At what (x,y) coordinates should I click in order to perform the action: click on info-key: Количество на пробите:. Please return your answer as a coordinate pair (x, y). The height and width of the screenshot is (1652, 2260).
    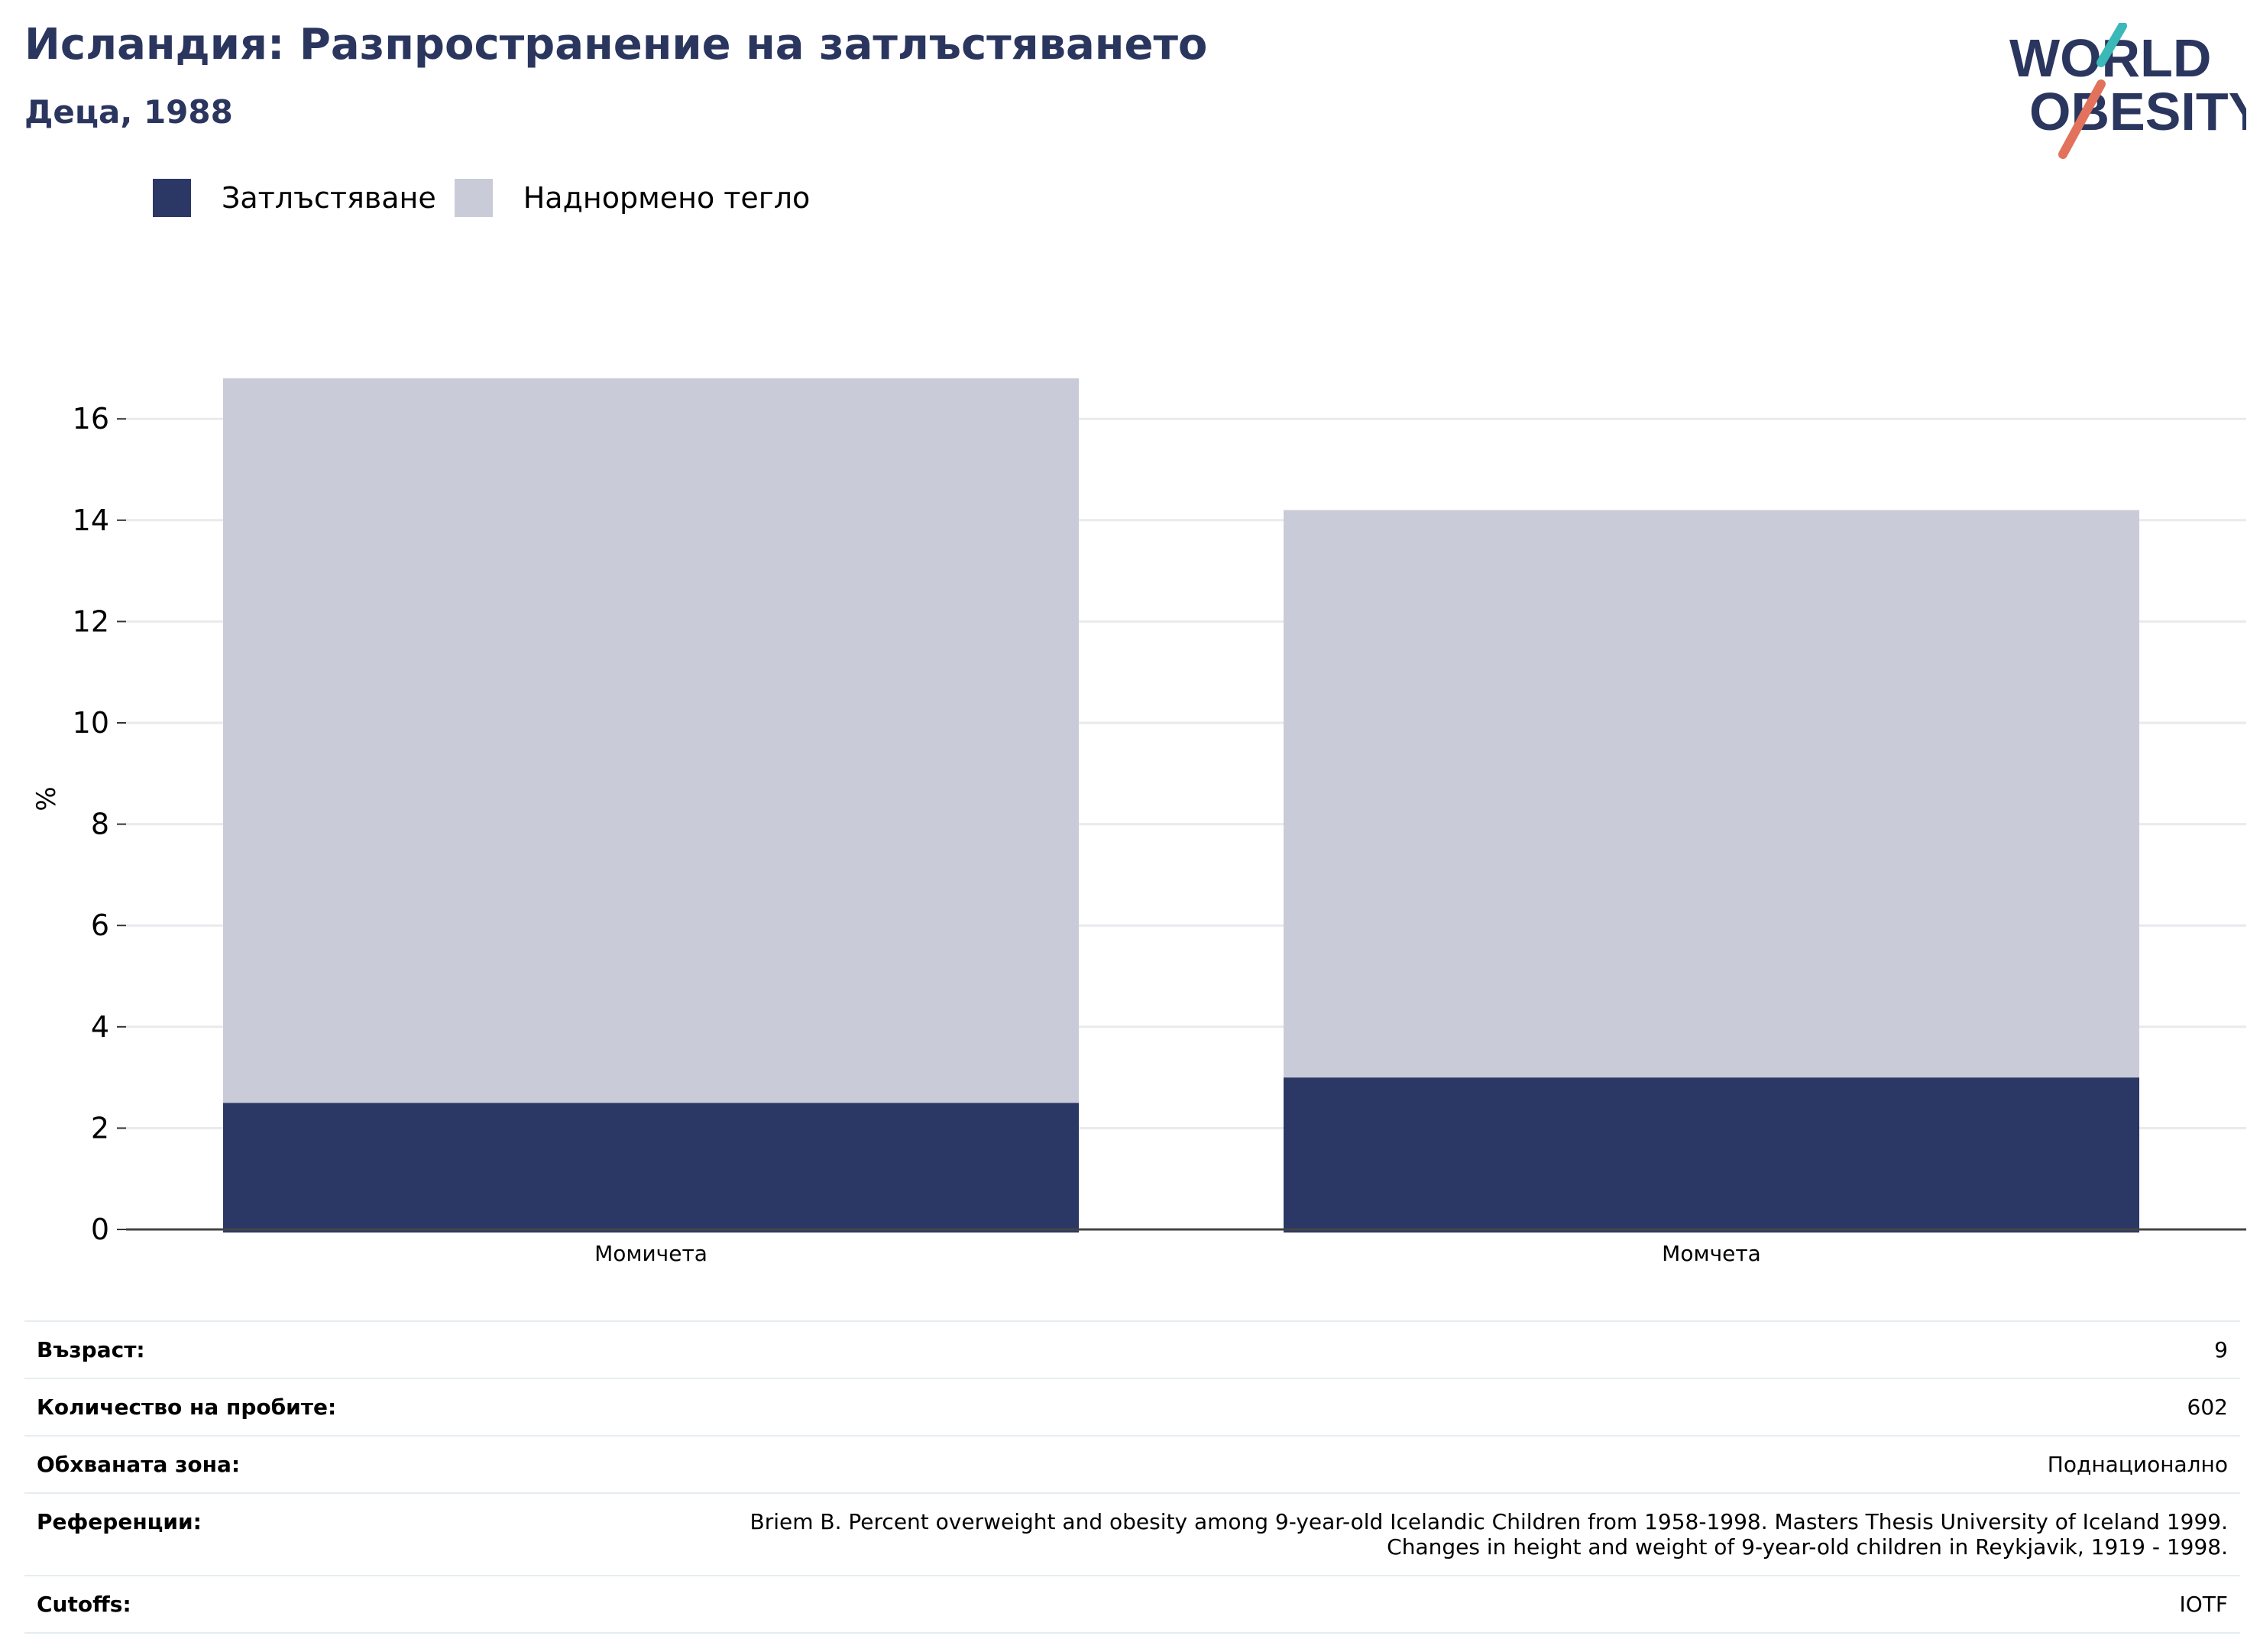
    Looking at the image, I should click on (187, 1407).